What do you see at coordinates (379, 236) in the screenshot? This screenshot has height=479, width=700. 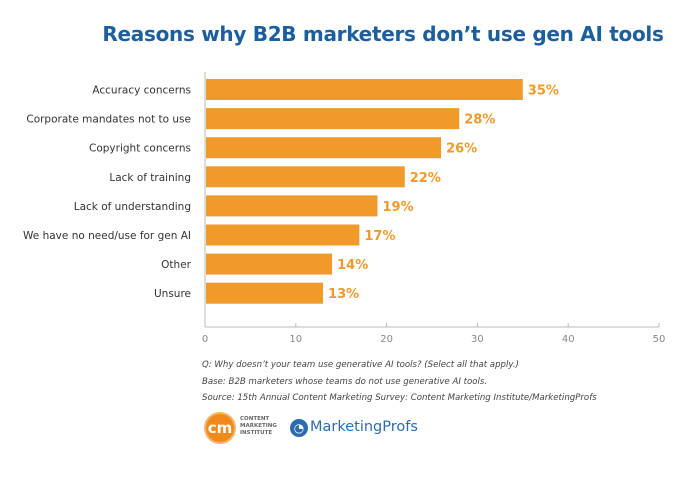 I see `data-label: 17%` at bounding box center [379, 236].